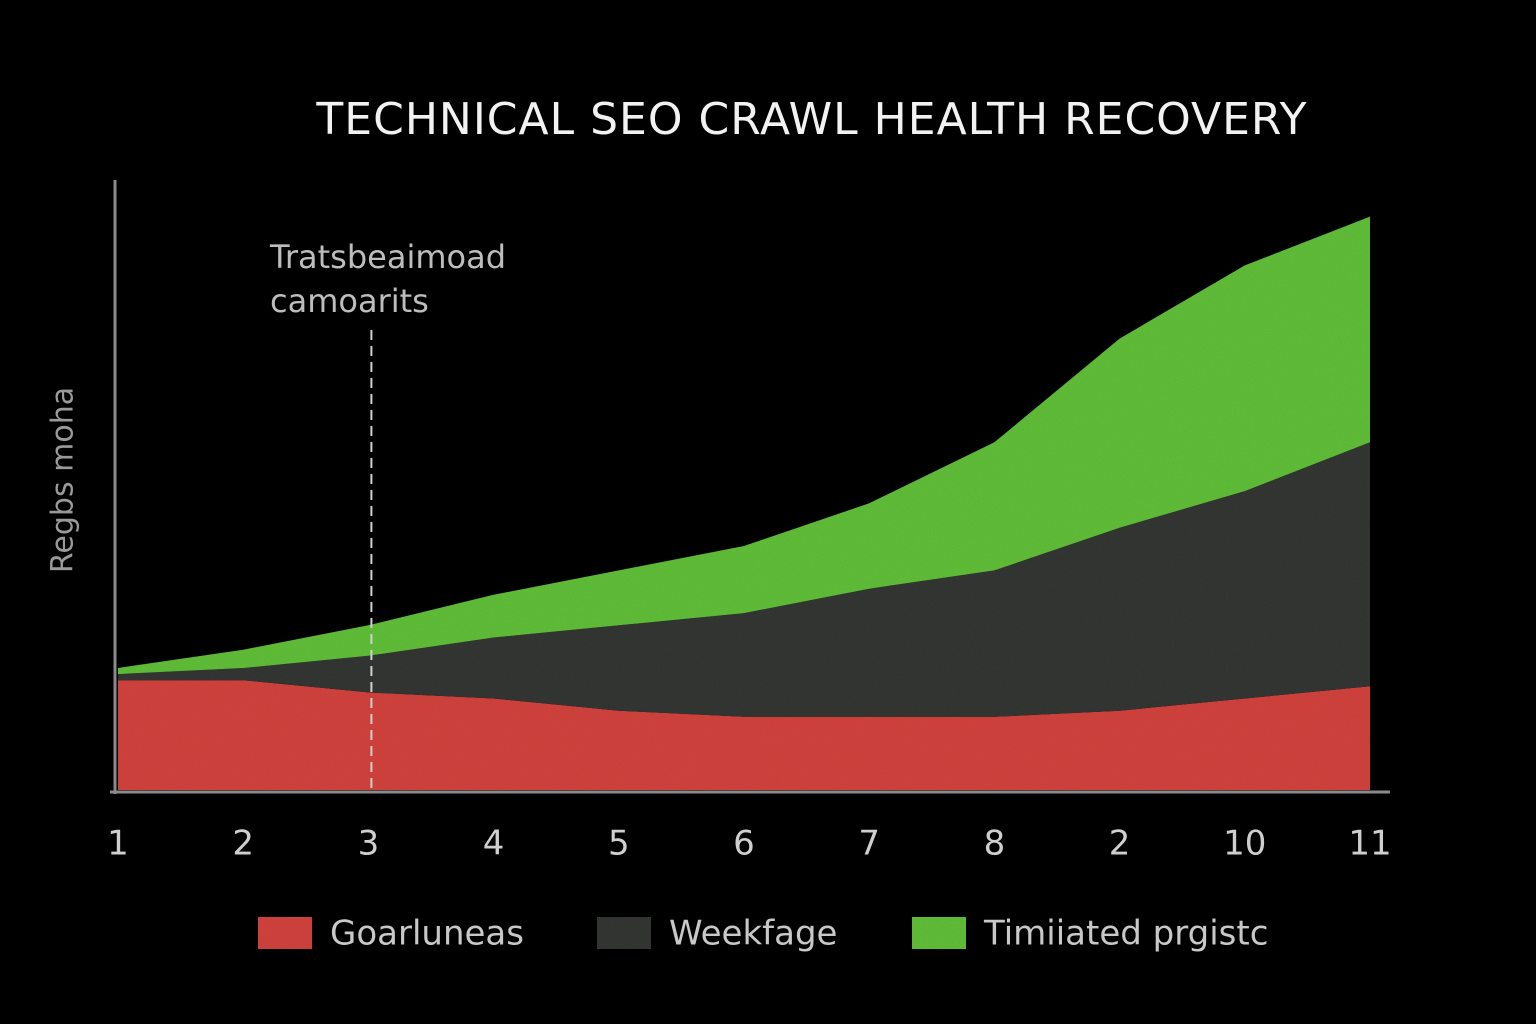 The height and width of the screenshot is (1024, 1536). I want to click on legend-label: Goarluneas, so click(427, 934).